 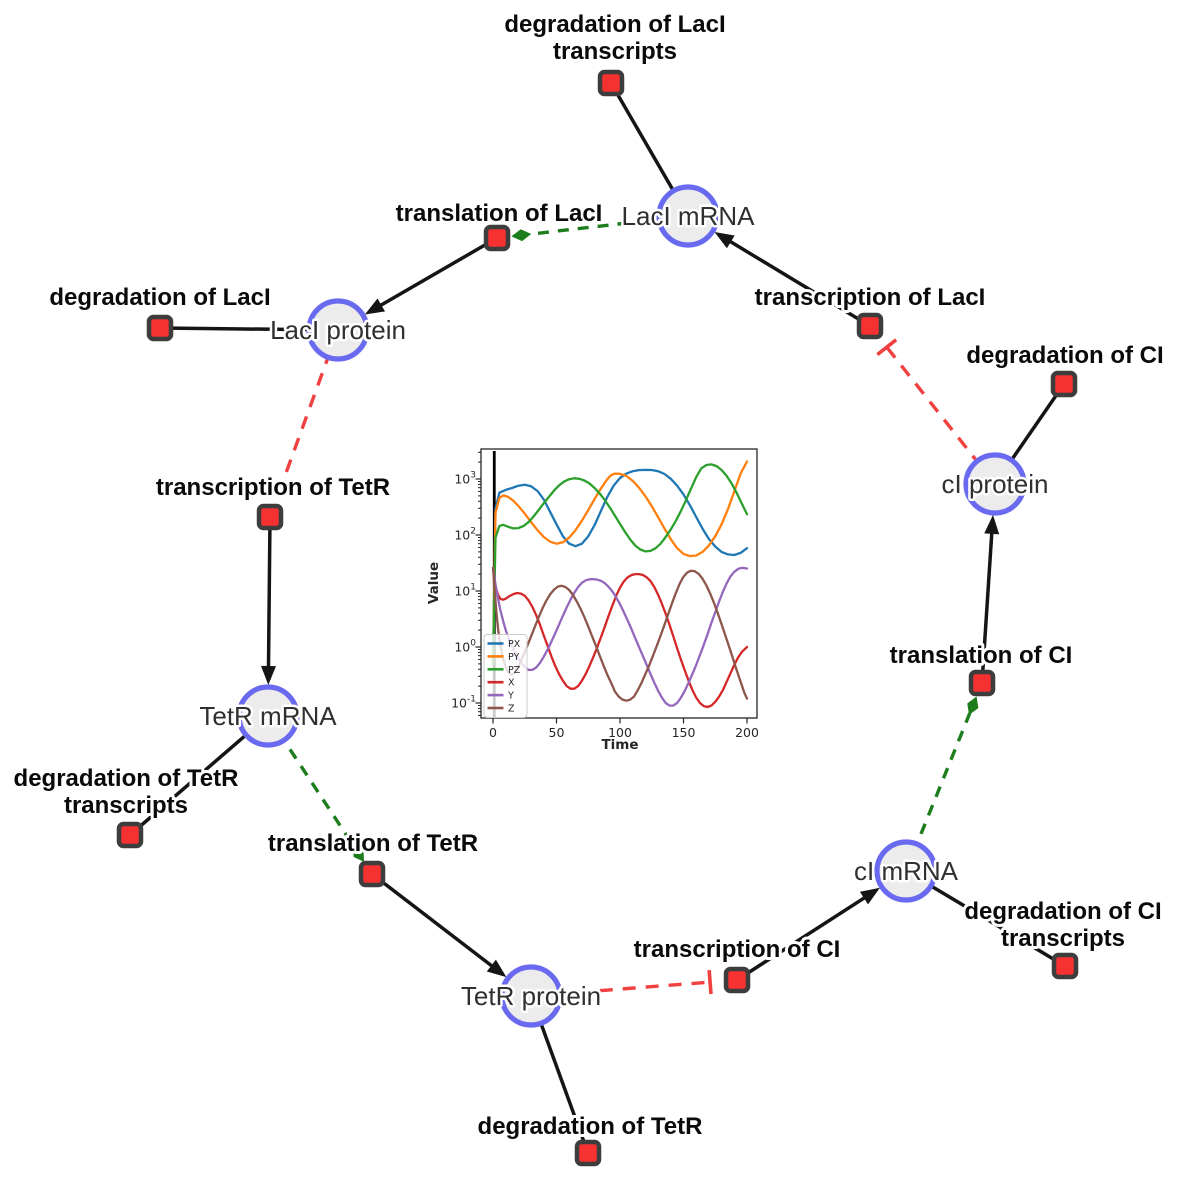 What do you see at coordinates (465, 591) in the screenshot?
I see `y-axis-tick-label: 10¹` at bounding box center [465, 591].